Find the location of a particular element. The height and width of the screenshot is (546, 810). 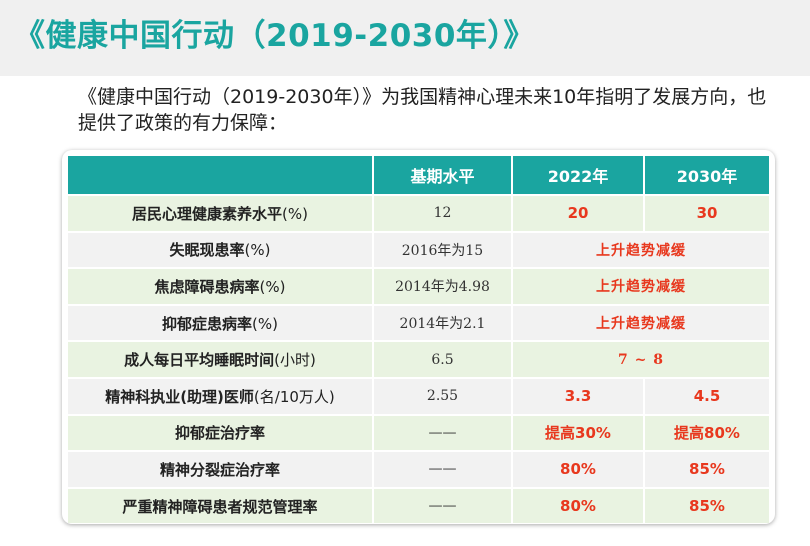

header-2022: 2022年 is located at coordinates (578, 175).